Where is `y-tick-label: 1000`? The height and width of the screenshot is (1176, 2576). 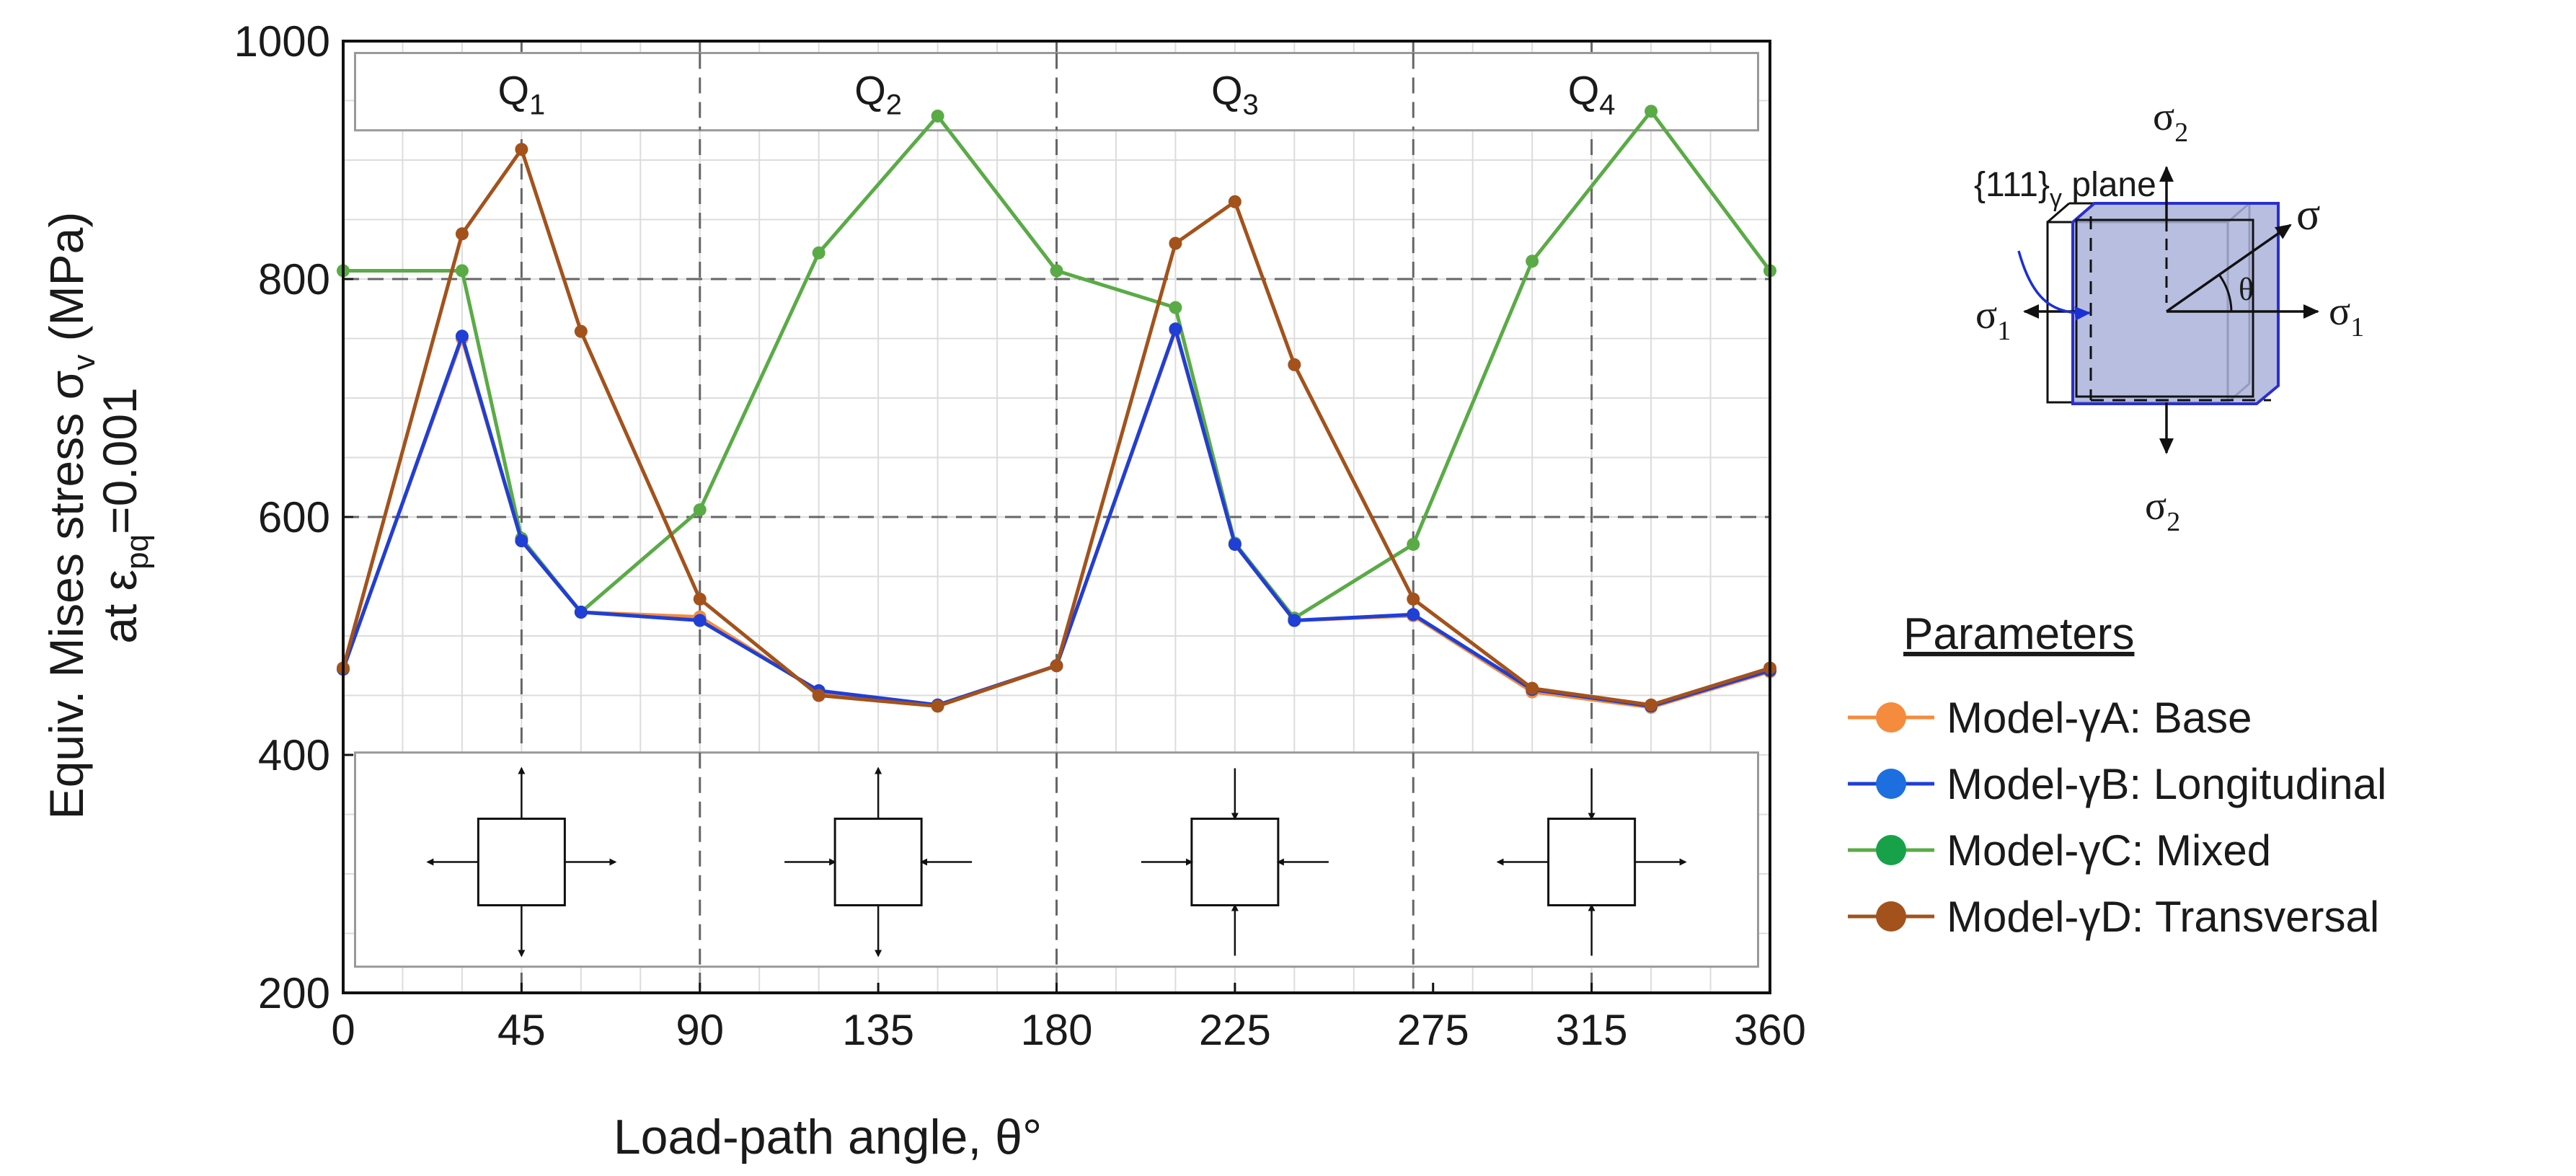
y-tick-label: 1000 is located at coordinates (282, 41).